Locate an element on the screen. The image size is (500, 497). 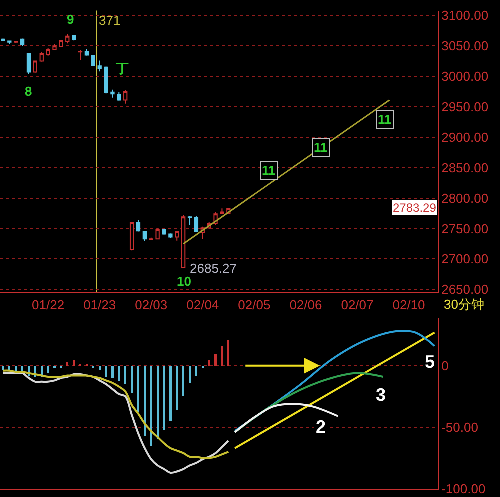
annotation: 371 is located at coordinates (110, 20).